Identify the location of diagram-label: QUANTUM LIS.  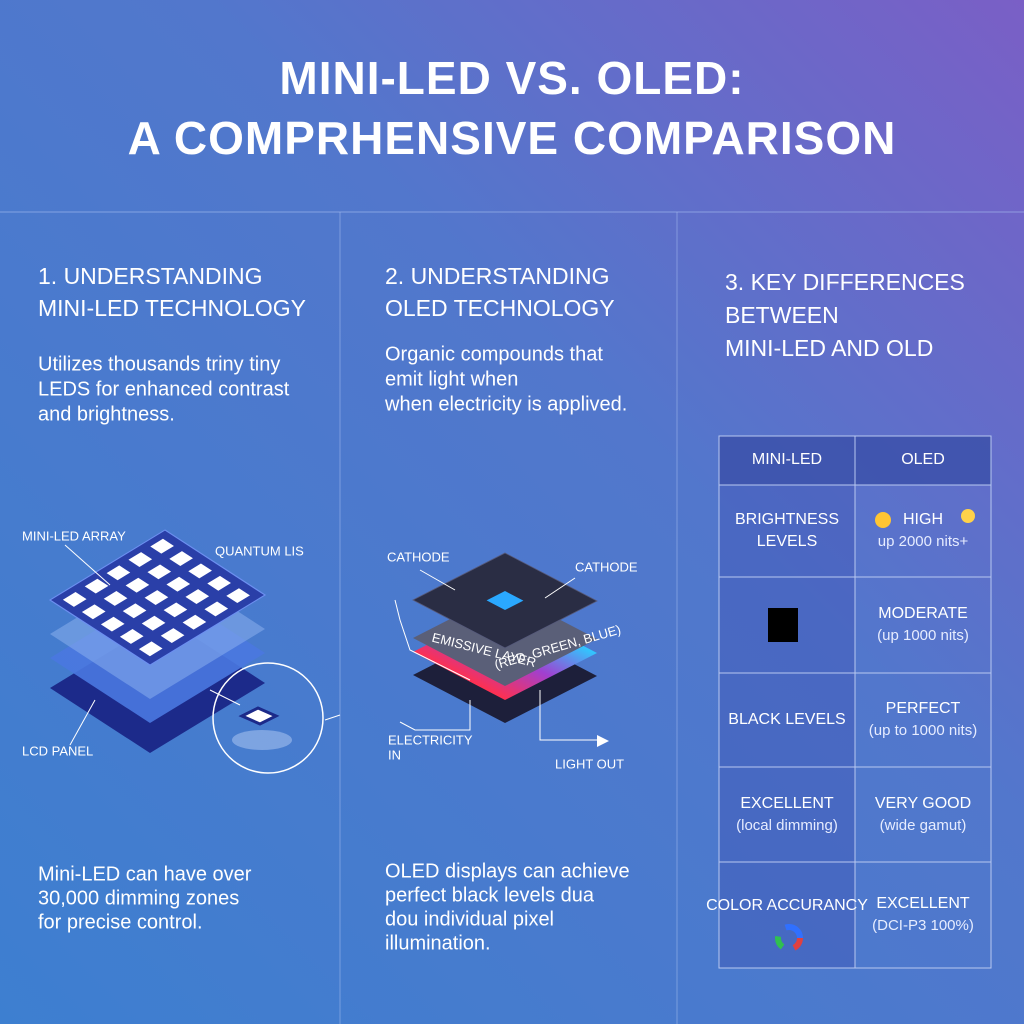
(259, 550).